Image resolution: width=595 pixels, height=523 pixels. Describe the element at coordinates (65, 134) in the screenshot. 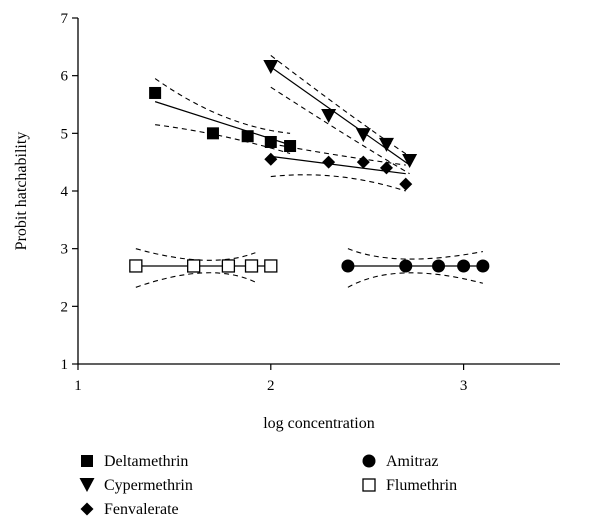

I see `y-tick-label: 5` at that location.